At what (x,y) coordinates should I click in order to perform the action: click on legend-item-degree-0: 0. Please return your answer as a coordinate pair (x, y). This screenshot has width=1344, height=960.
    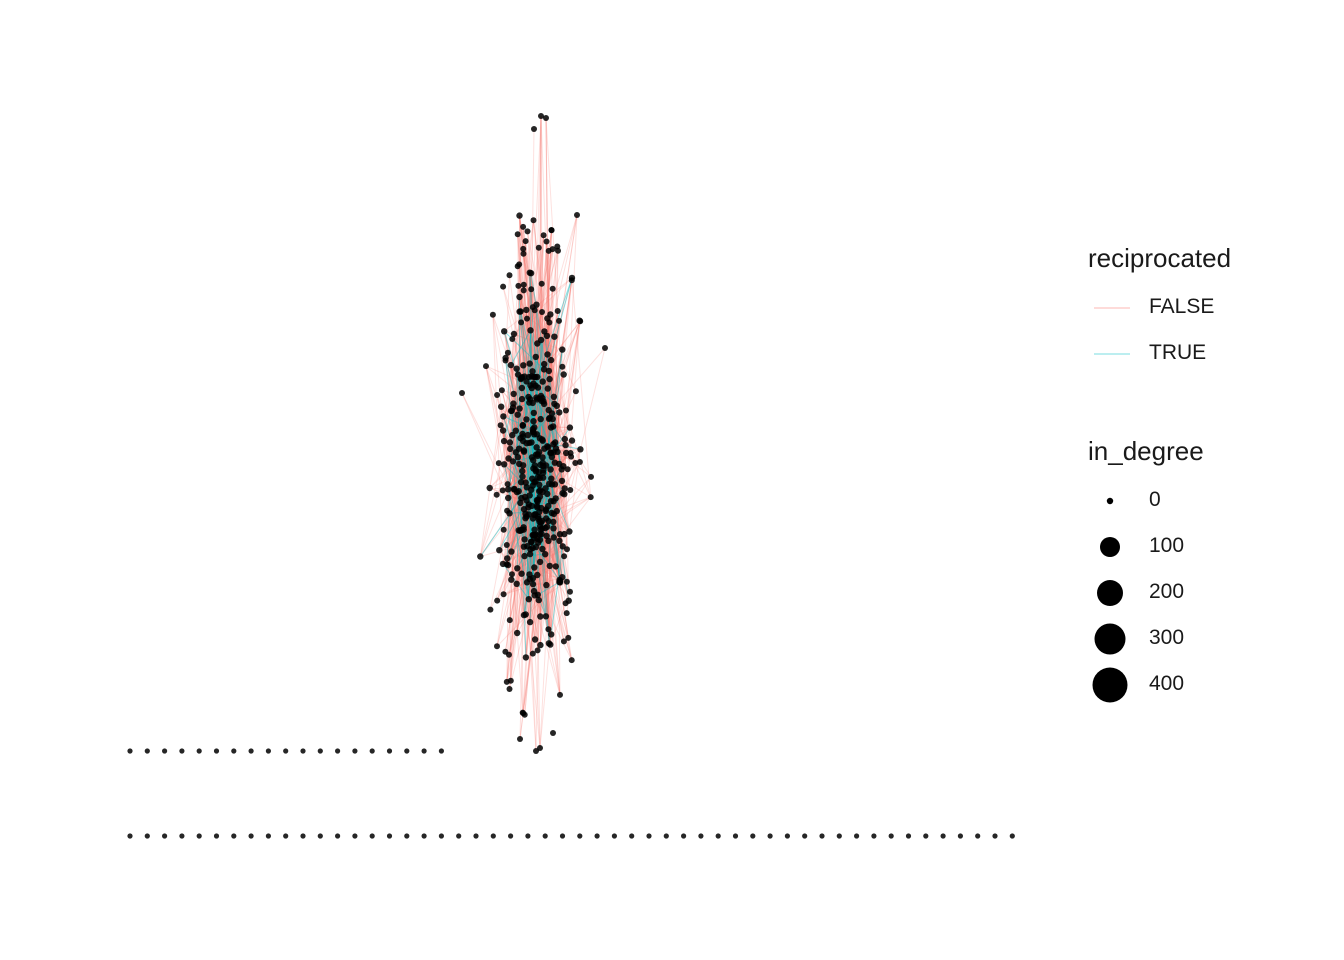
    Looking at the image, I should click on (1146, 501).